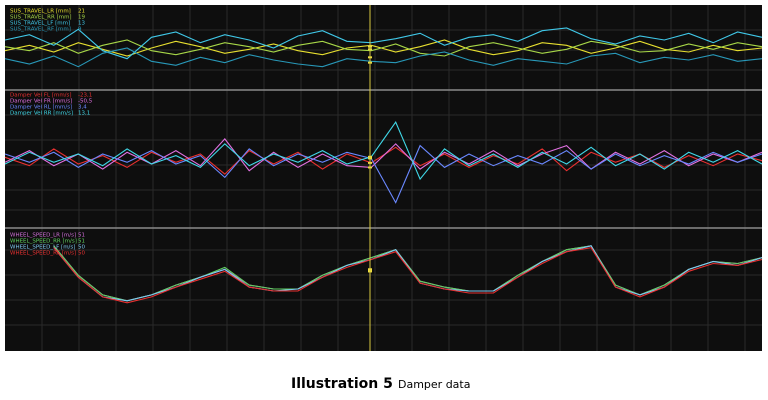  What do you see at coordinates (81, 24) in the screenshot?
I see `legend-readout: 13` at bounding box center [81, 24].